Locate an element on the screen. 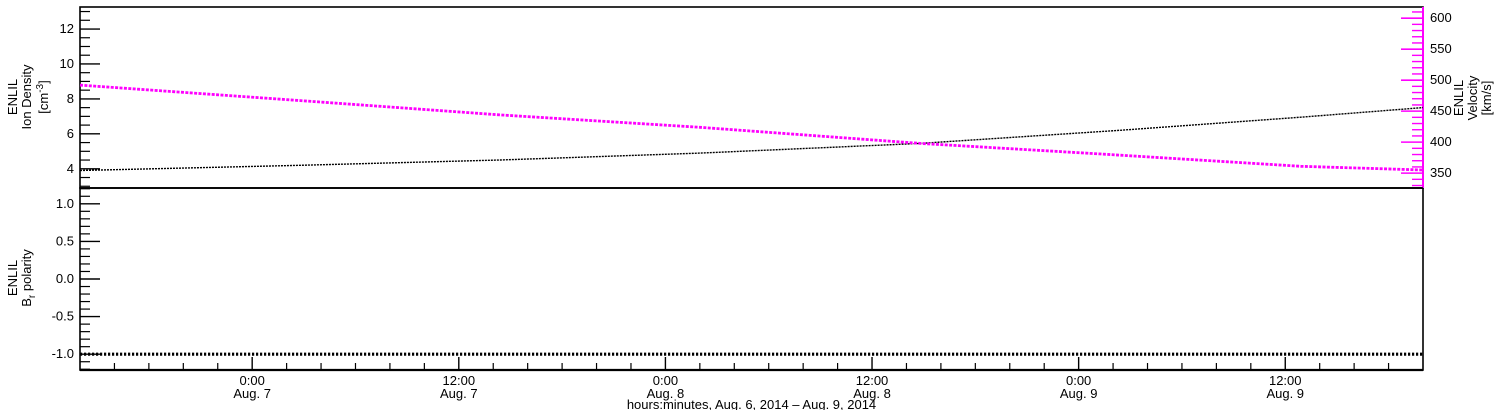 The width and height of the screenshot is (1500, 415). polarity-tick-label: -0.5 is located at coordinates (63, 316).